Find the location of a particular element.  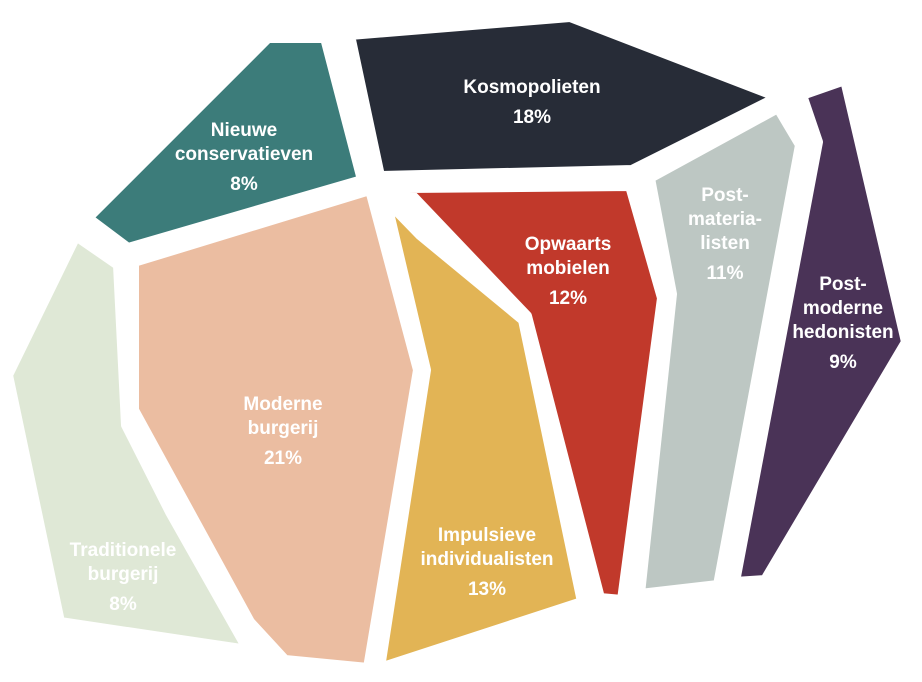

segment-share: 11% is located at coordinates (725, 273).